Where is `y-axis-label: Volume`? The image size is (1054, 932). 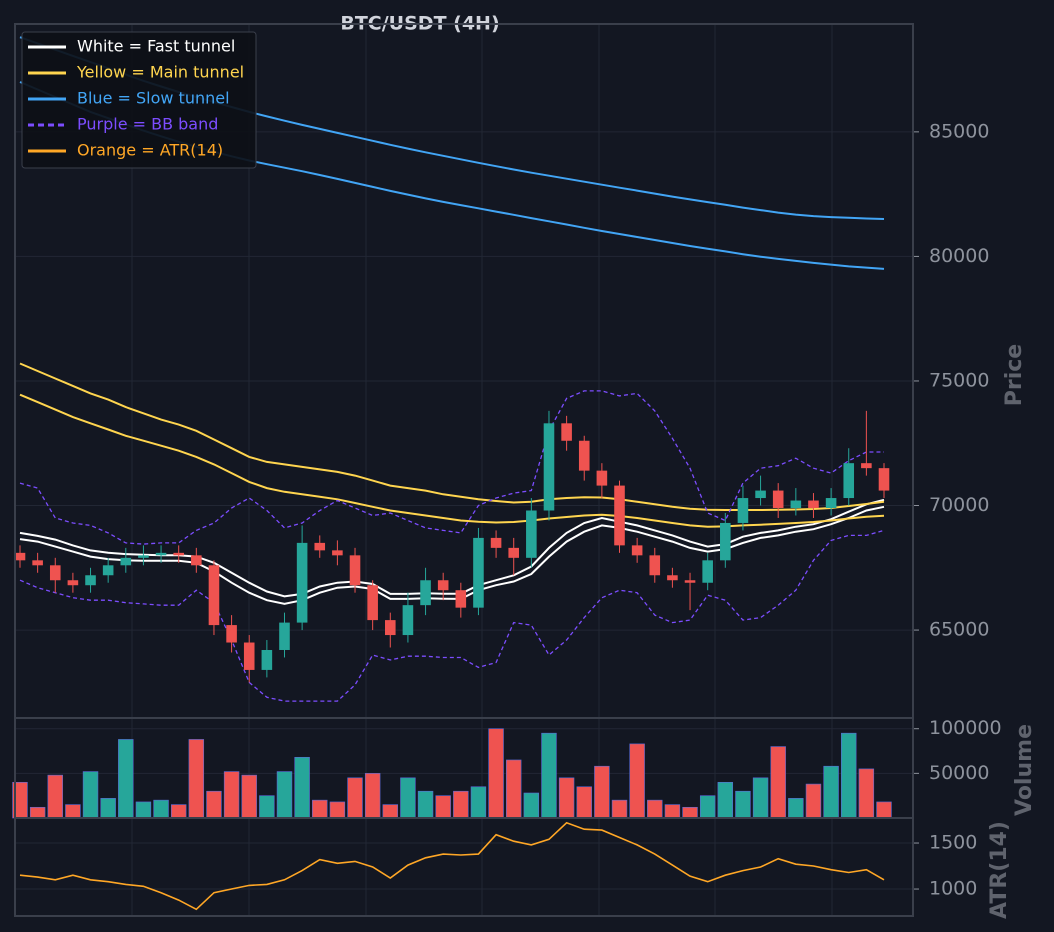
y-axis-label: Volume is located at coordinates (1024, 770).